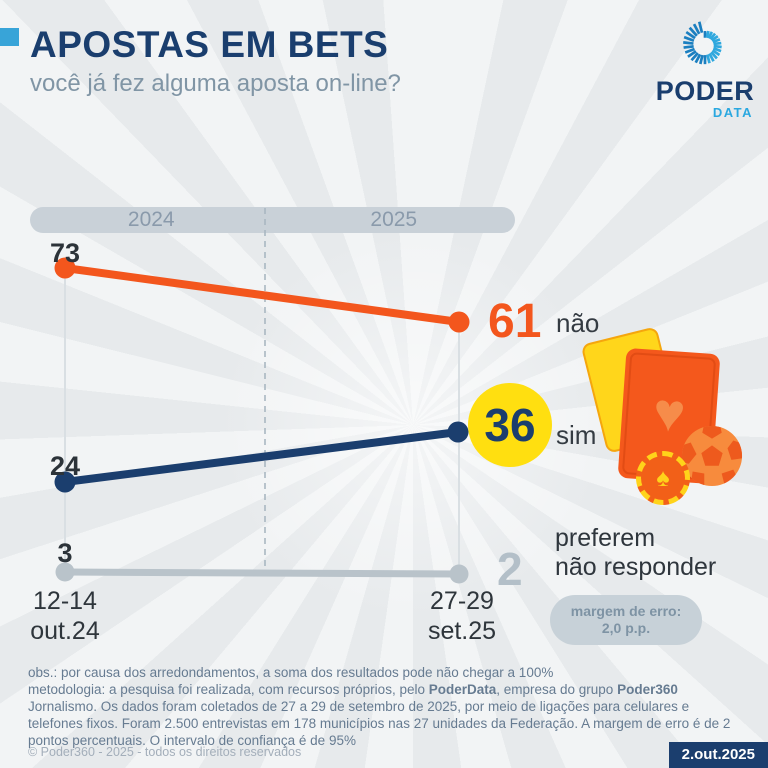 The image size is (768, 768). I want to click on value-sim-2024: 24, so click(65, 466).